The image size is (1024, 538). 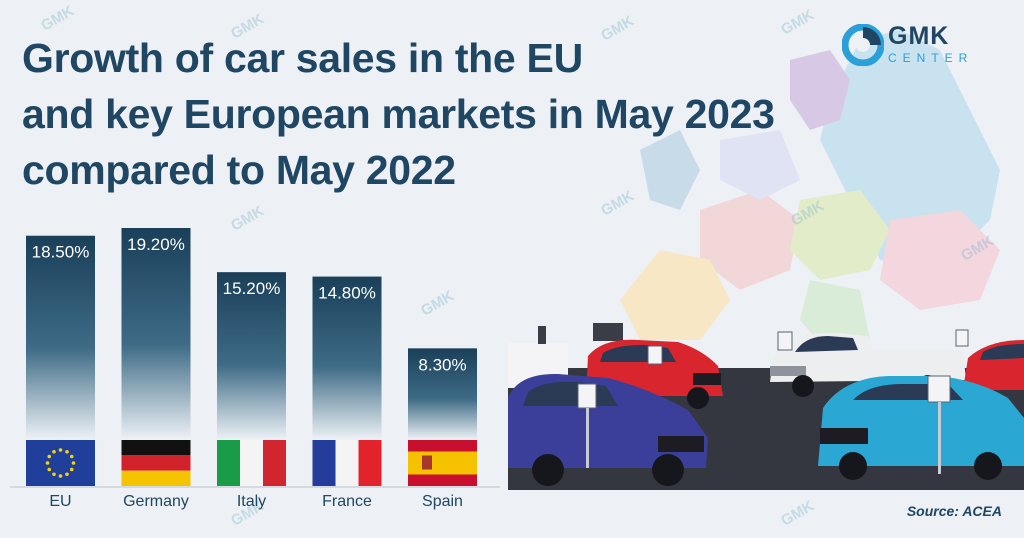 What do you see at coordinates (347, 358) in the screenshot?
I see `bar-france` at bounding box center [347, 358].